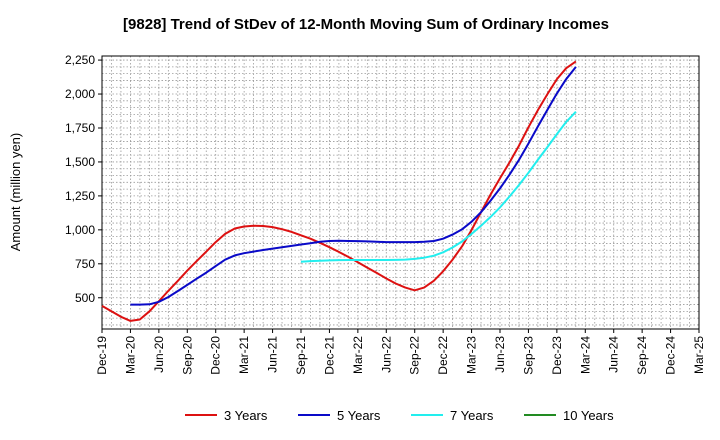  I want to click on x-tick-label: Mar-22, so click(358, 355).